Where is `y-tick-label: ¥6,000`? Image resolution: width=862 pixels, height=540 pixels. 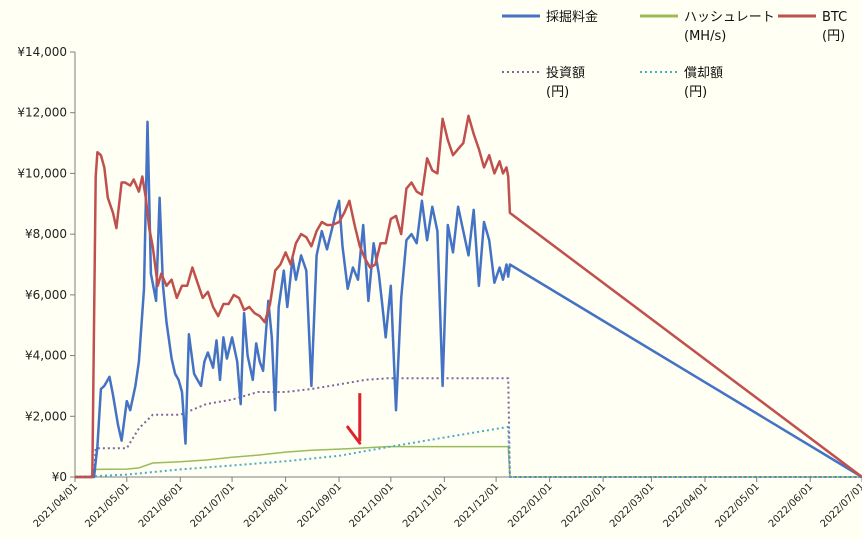 y-tick-label: ¥6,000 is located at coordinates (46, 295).